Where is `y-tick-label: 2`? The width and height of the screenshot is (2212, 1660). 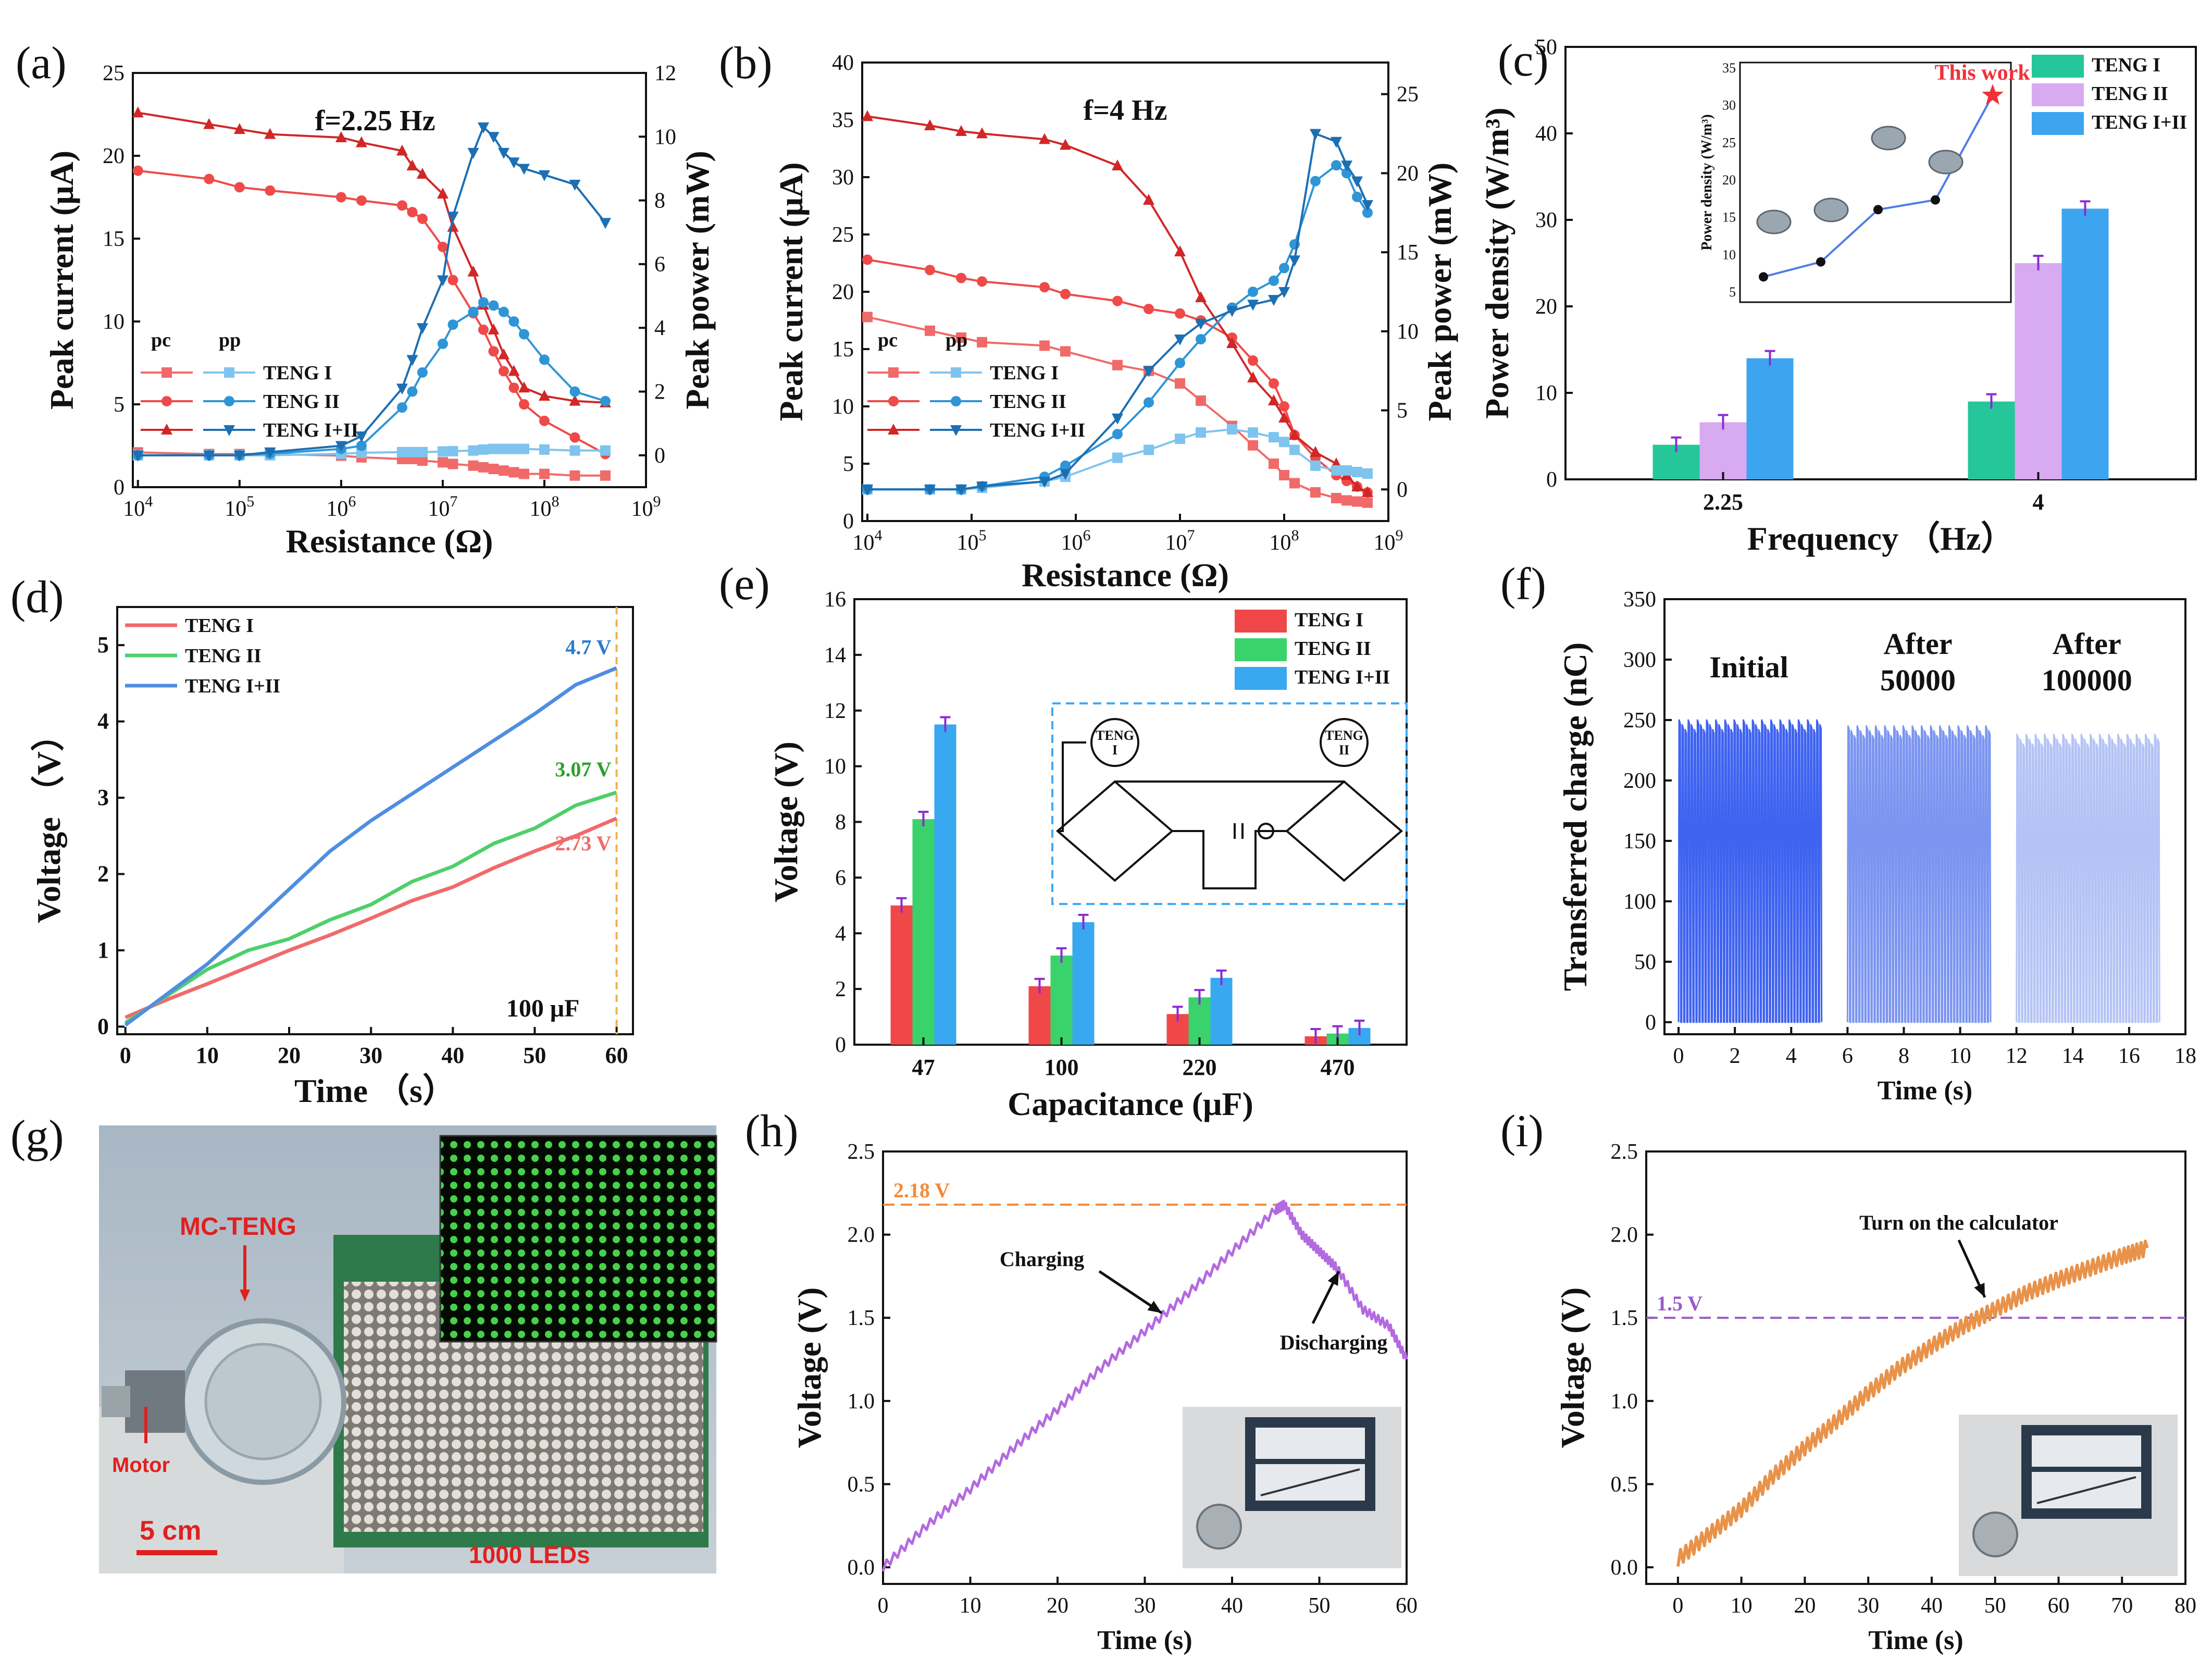 y-tick-label: 2 is located at coordinates (103, 874).